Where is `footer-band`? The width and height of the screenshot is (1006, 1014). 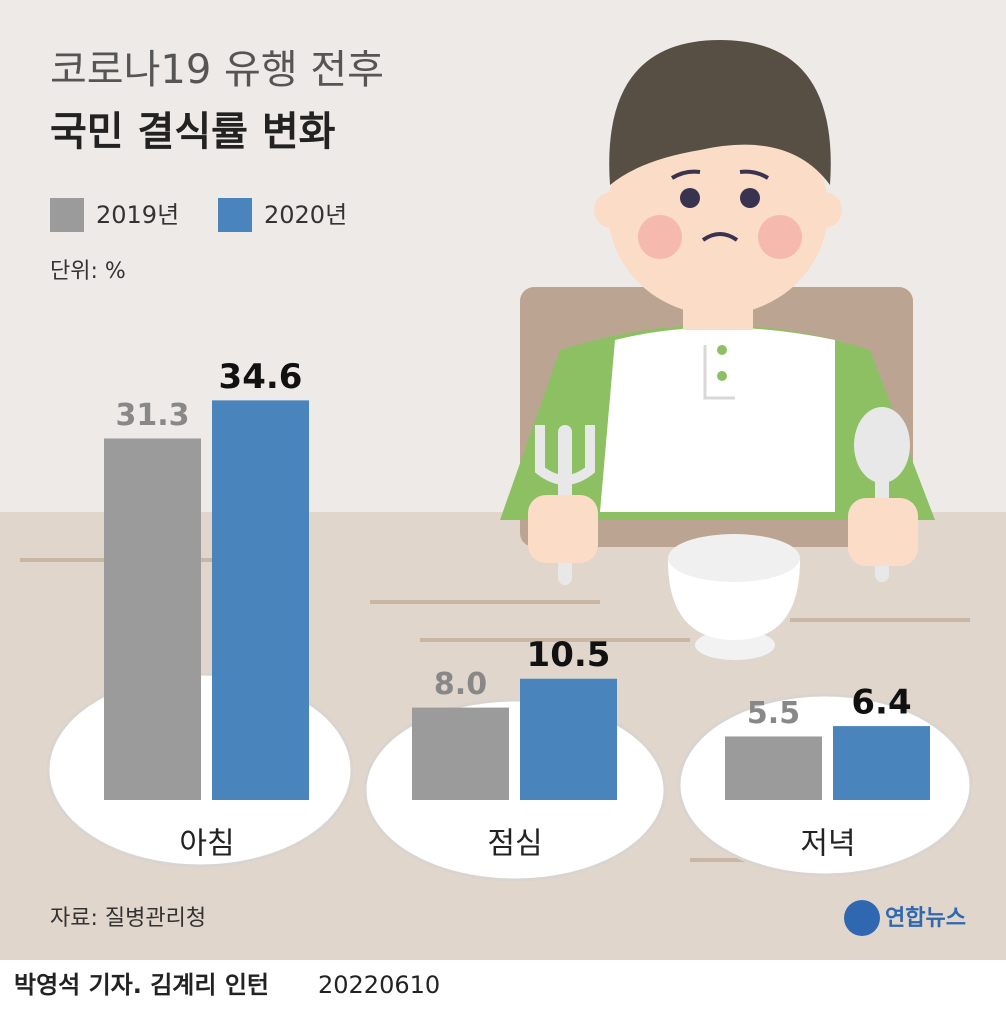 footer-band is located at coordinates (503, 987).